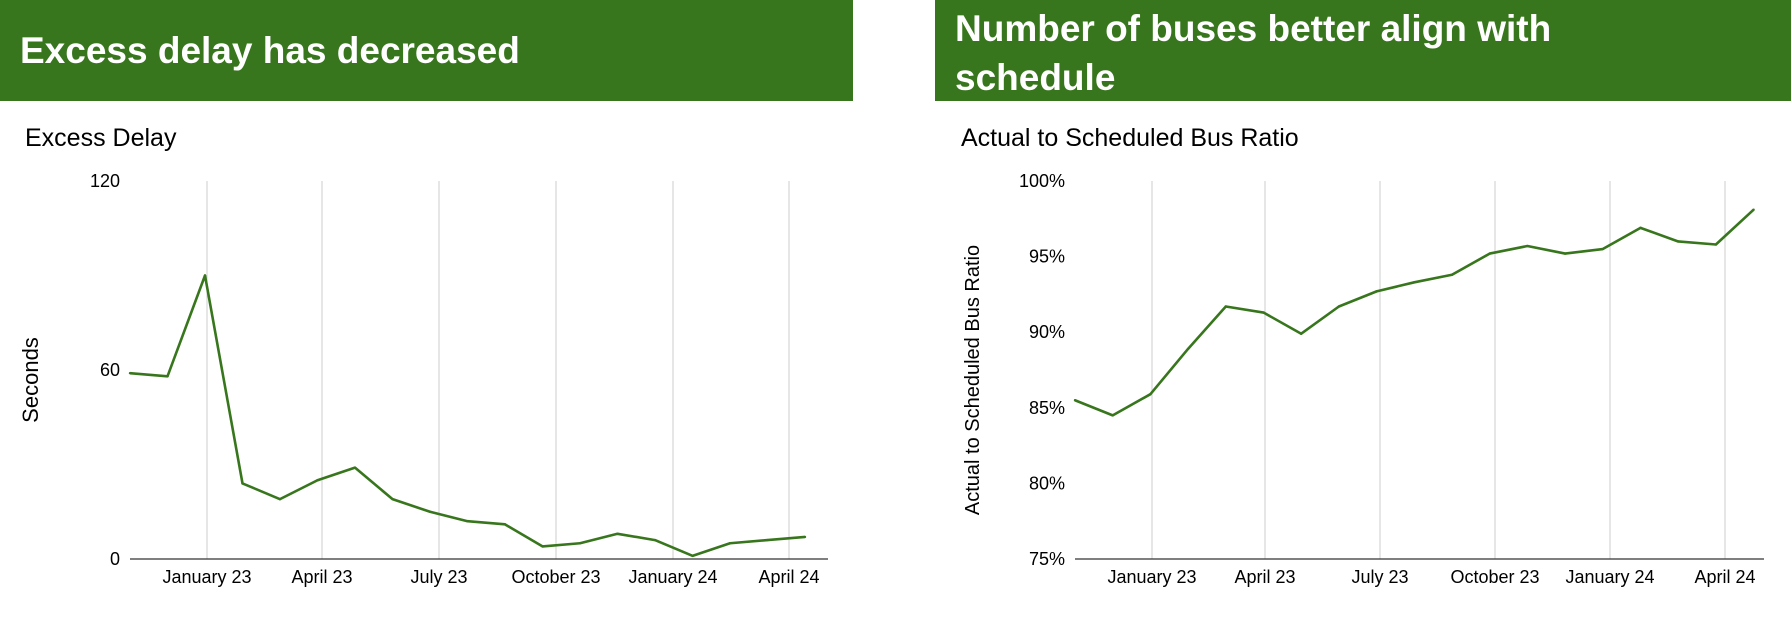 Image resolution: width=1791 pixels, height=644 pixels. What do you see at coordinates (1047, 332) in the screenshot?
I see `y-tick-label: 90%` at bounding box center [1047, 332].